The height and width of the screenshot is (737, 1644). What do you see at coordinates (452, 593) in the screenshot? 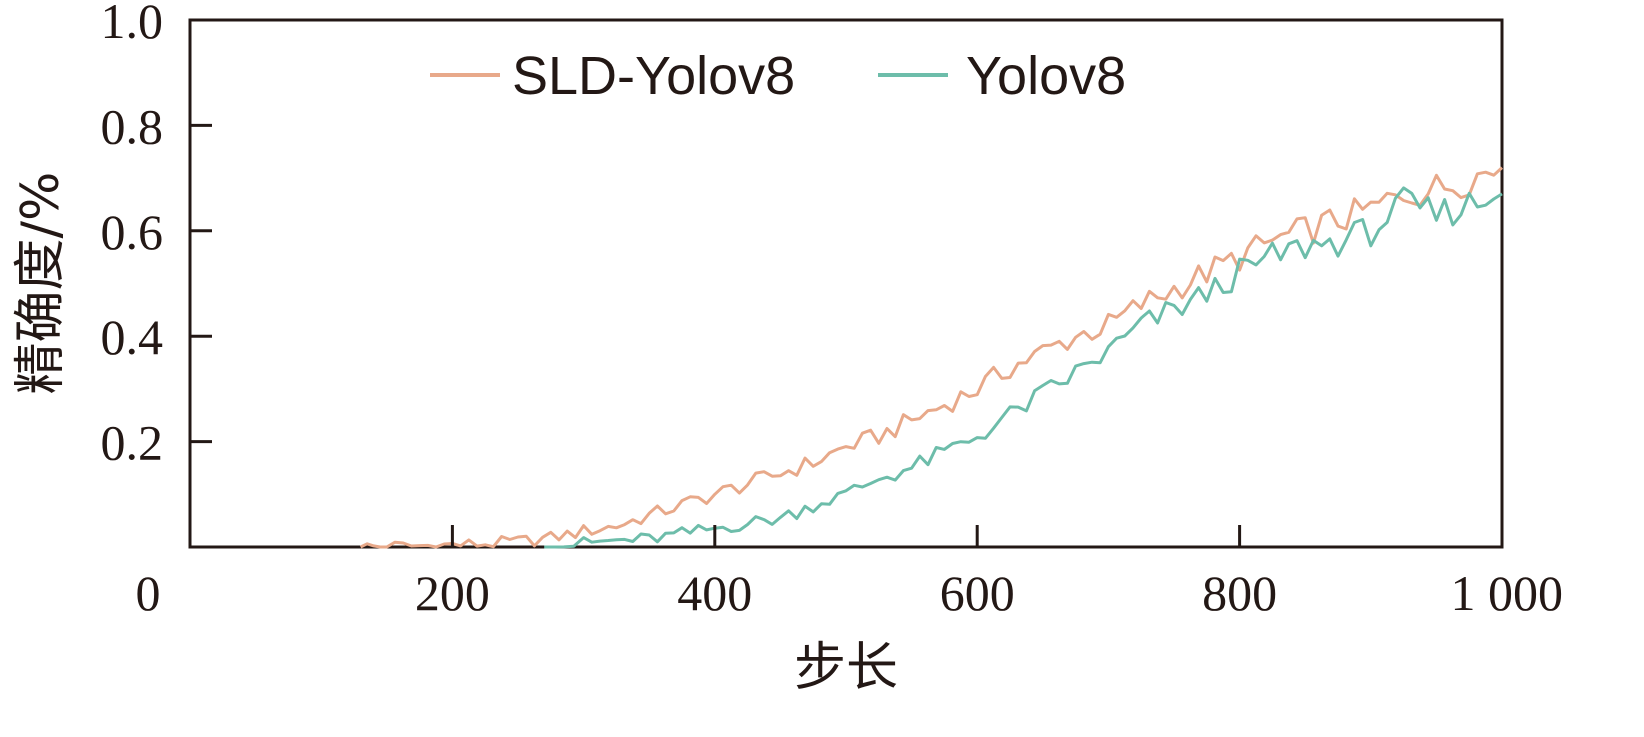
I see `x-tick-label: 200` at bounding box center [452, 593].